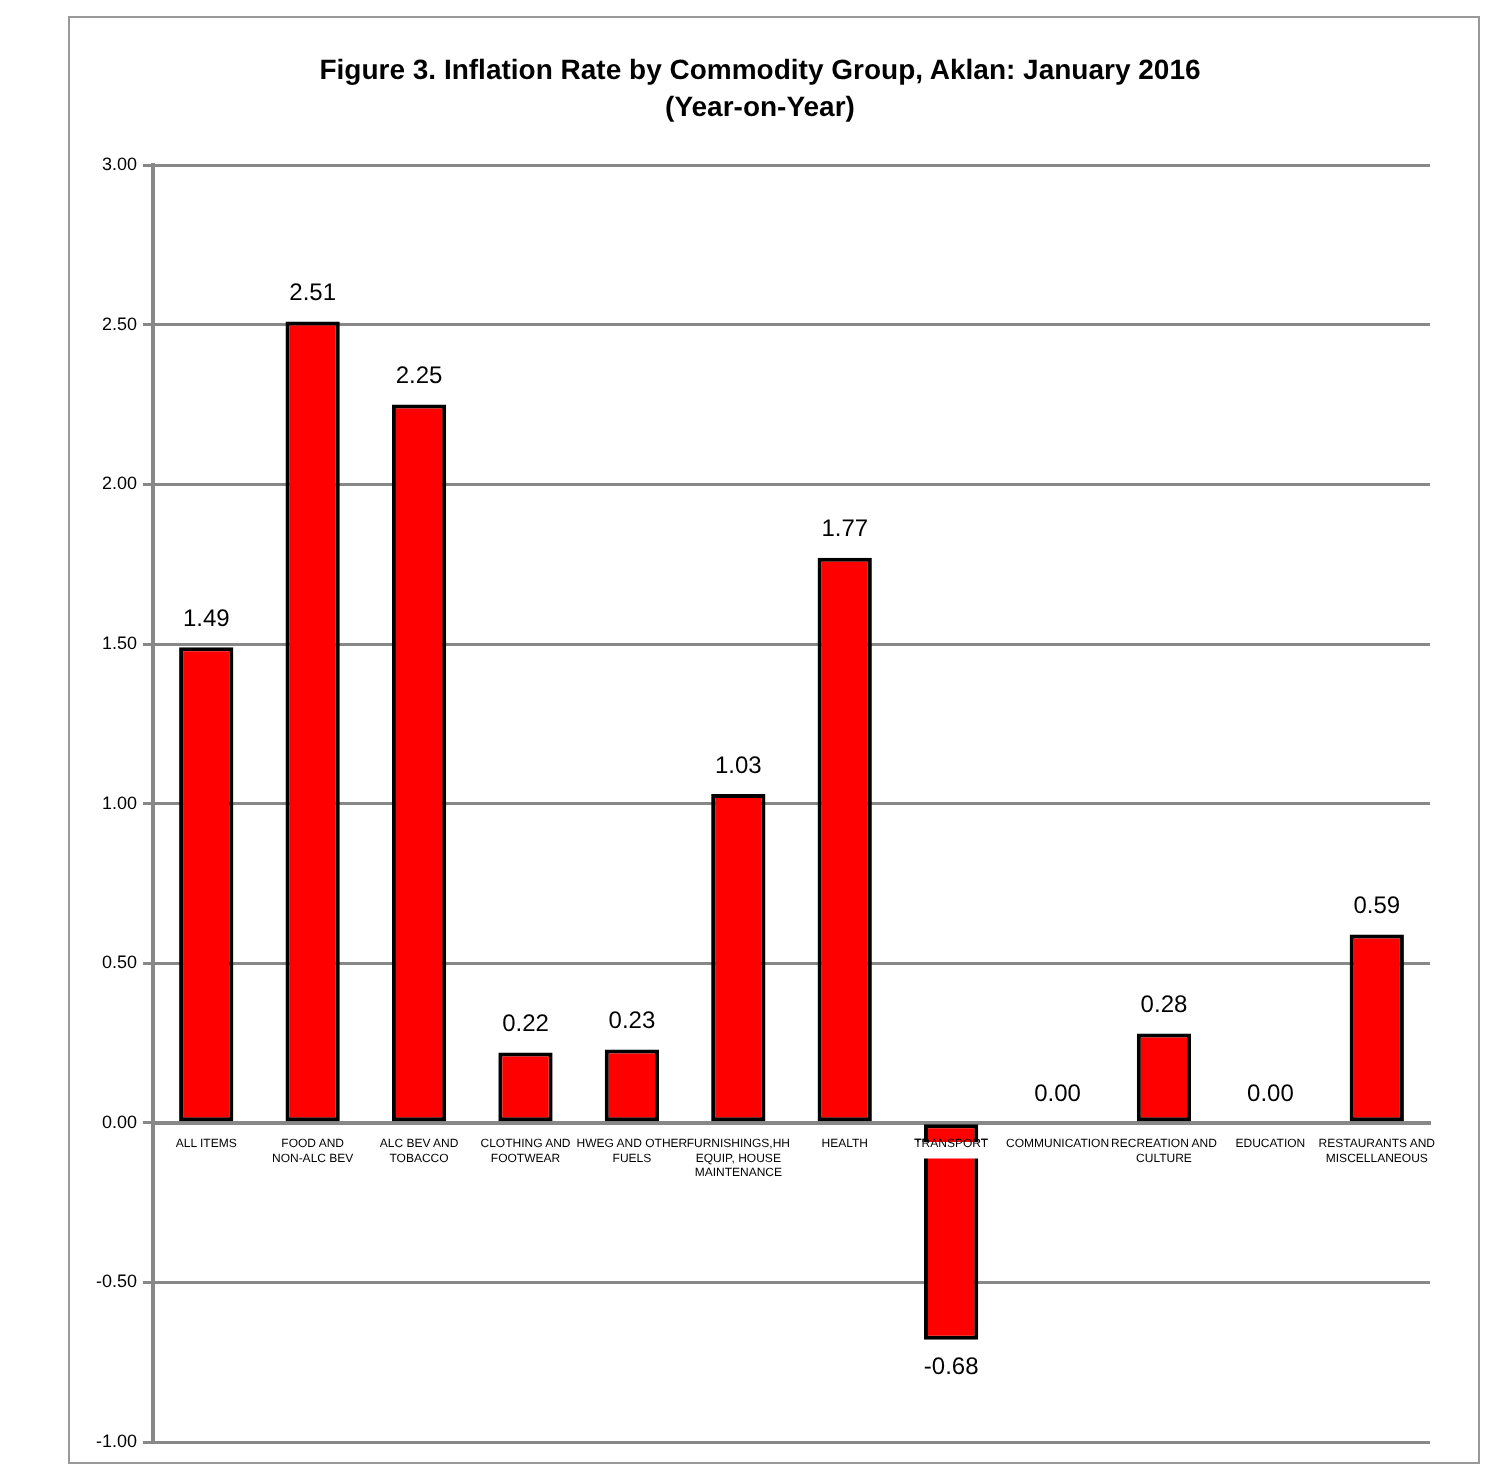  What do you see at coordinates (738, 764) in the screenshot?
I see `data-label: 1.03` at bounding box center [738, 764].